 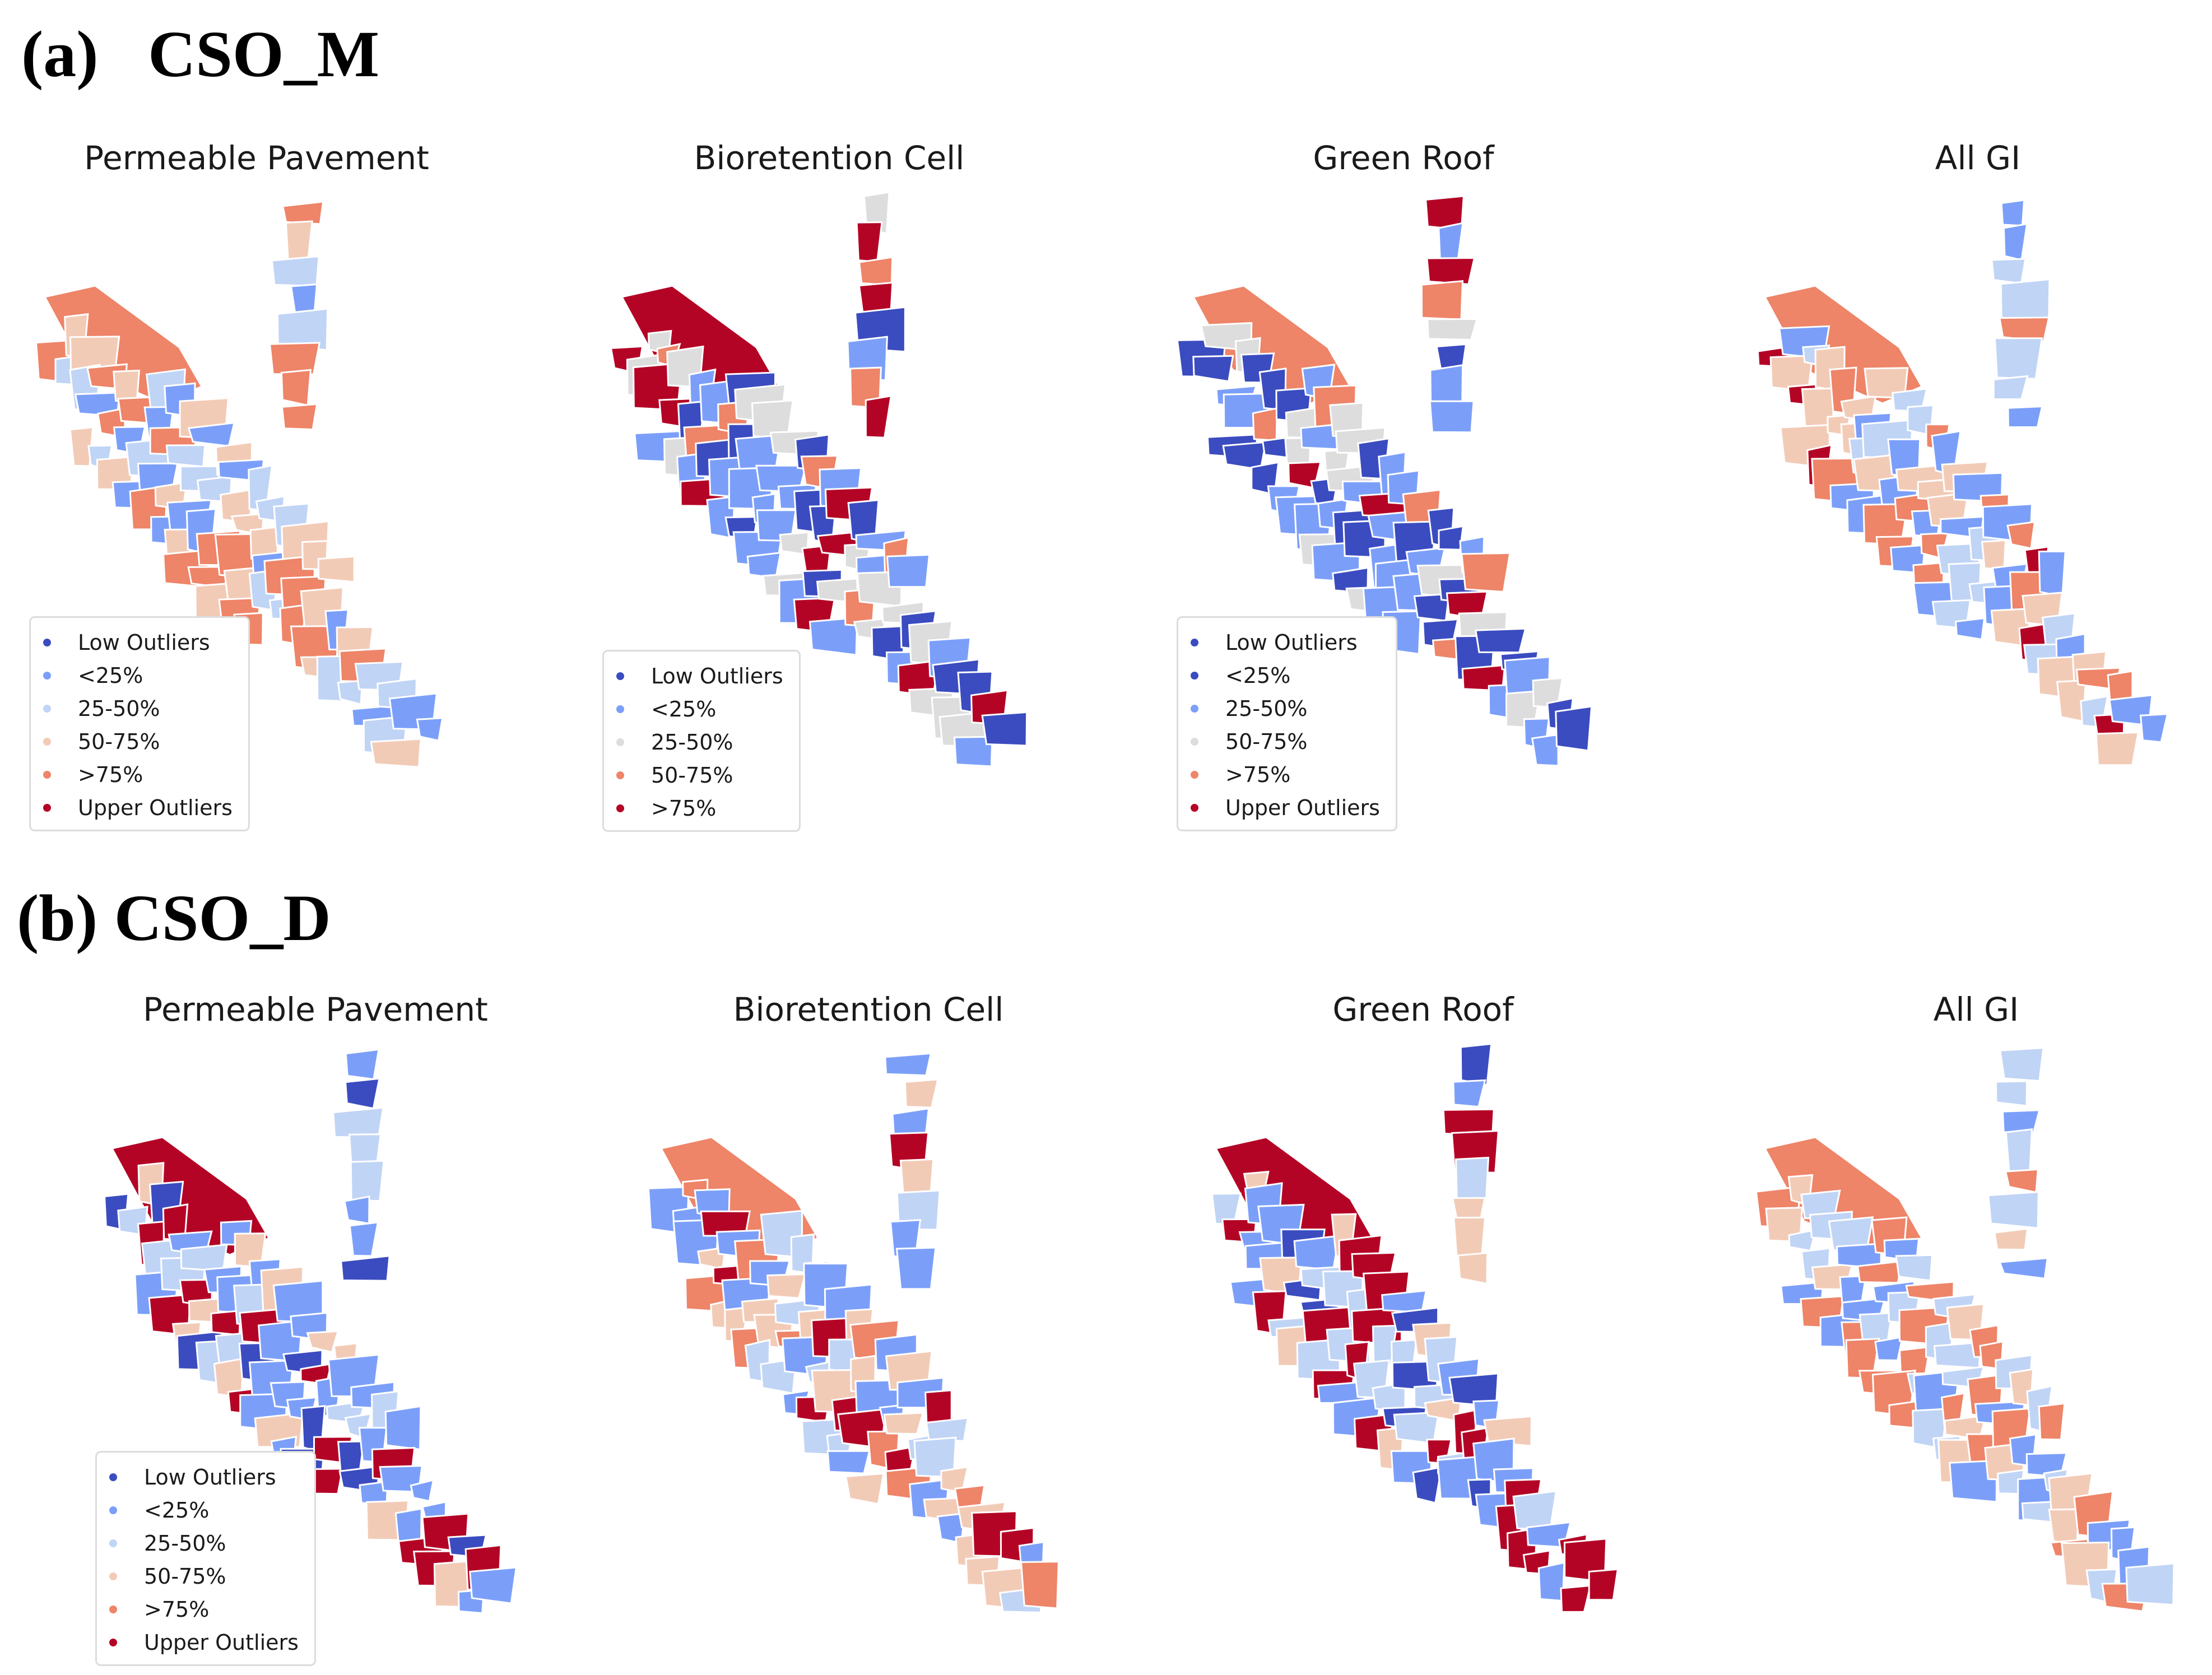 I want to click on map-title-b-permeable-pavement: Permeable Pavement, so click(x=316, y=1009).